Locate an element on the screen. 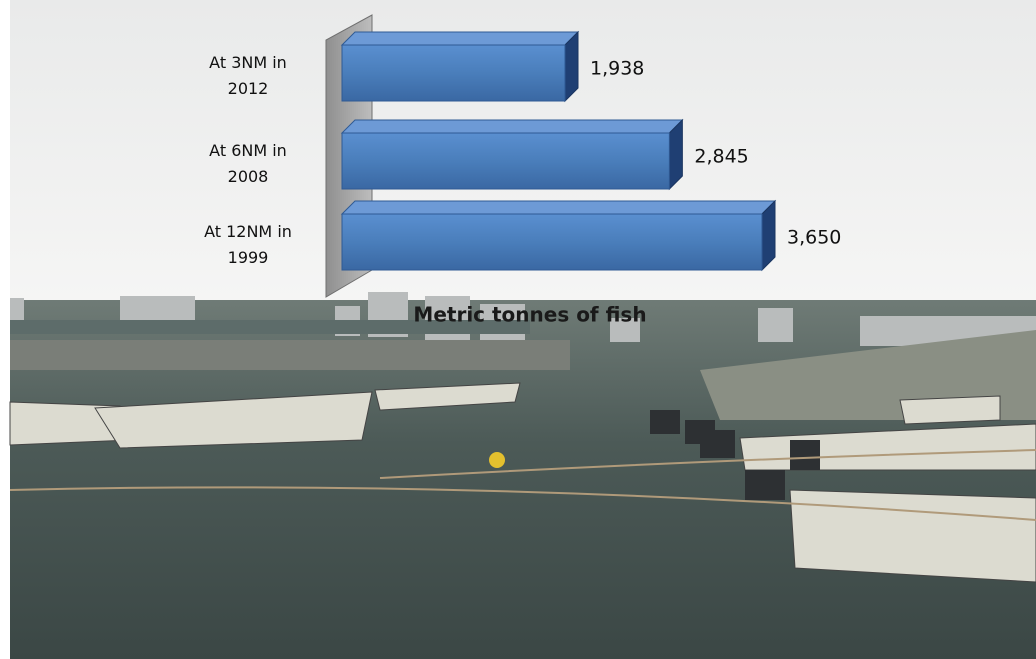 This screenshot has height=659, width=1036. value-label: 3,650 is located at coordinates (814, 238).